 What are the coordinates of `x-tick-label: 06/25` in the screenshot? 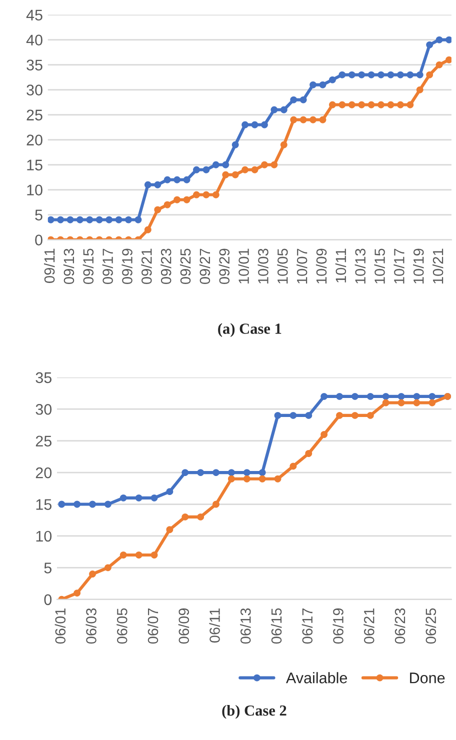 It's located at (430, 626).